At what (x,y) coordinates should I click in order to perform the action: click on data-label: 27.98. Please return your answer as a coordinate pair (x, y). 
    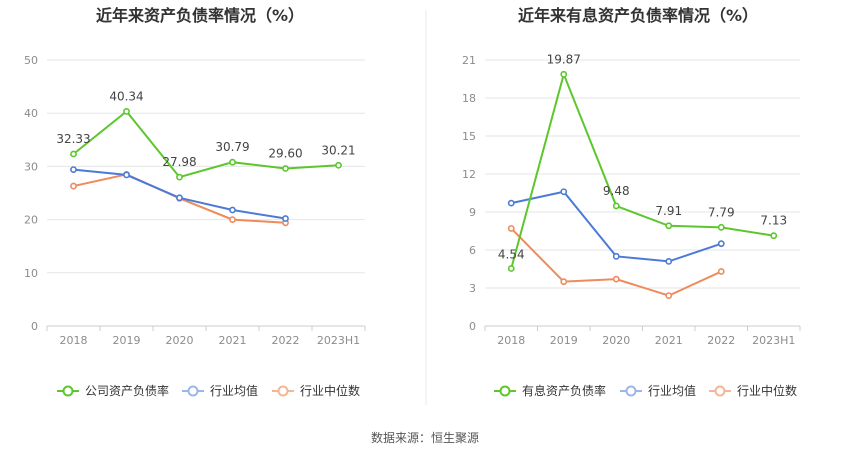
    Looking at the image, I should click on (179, 162).